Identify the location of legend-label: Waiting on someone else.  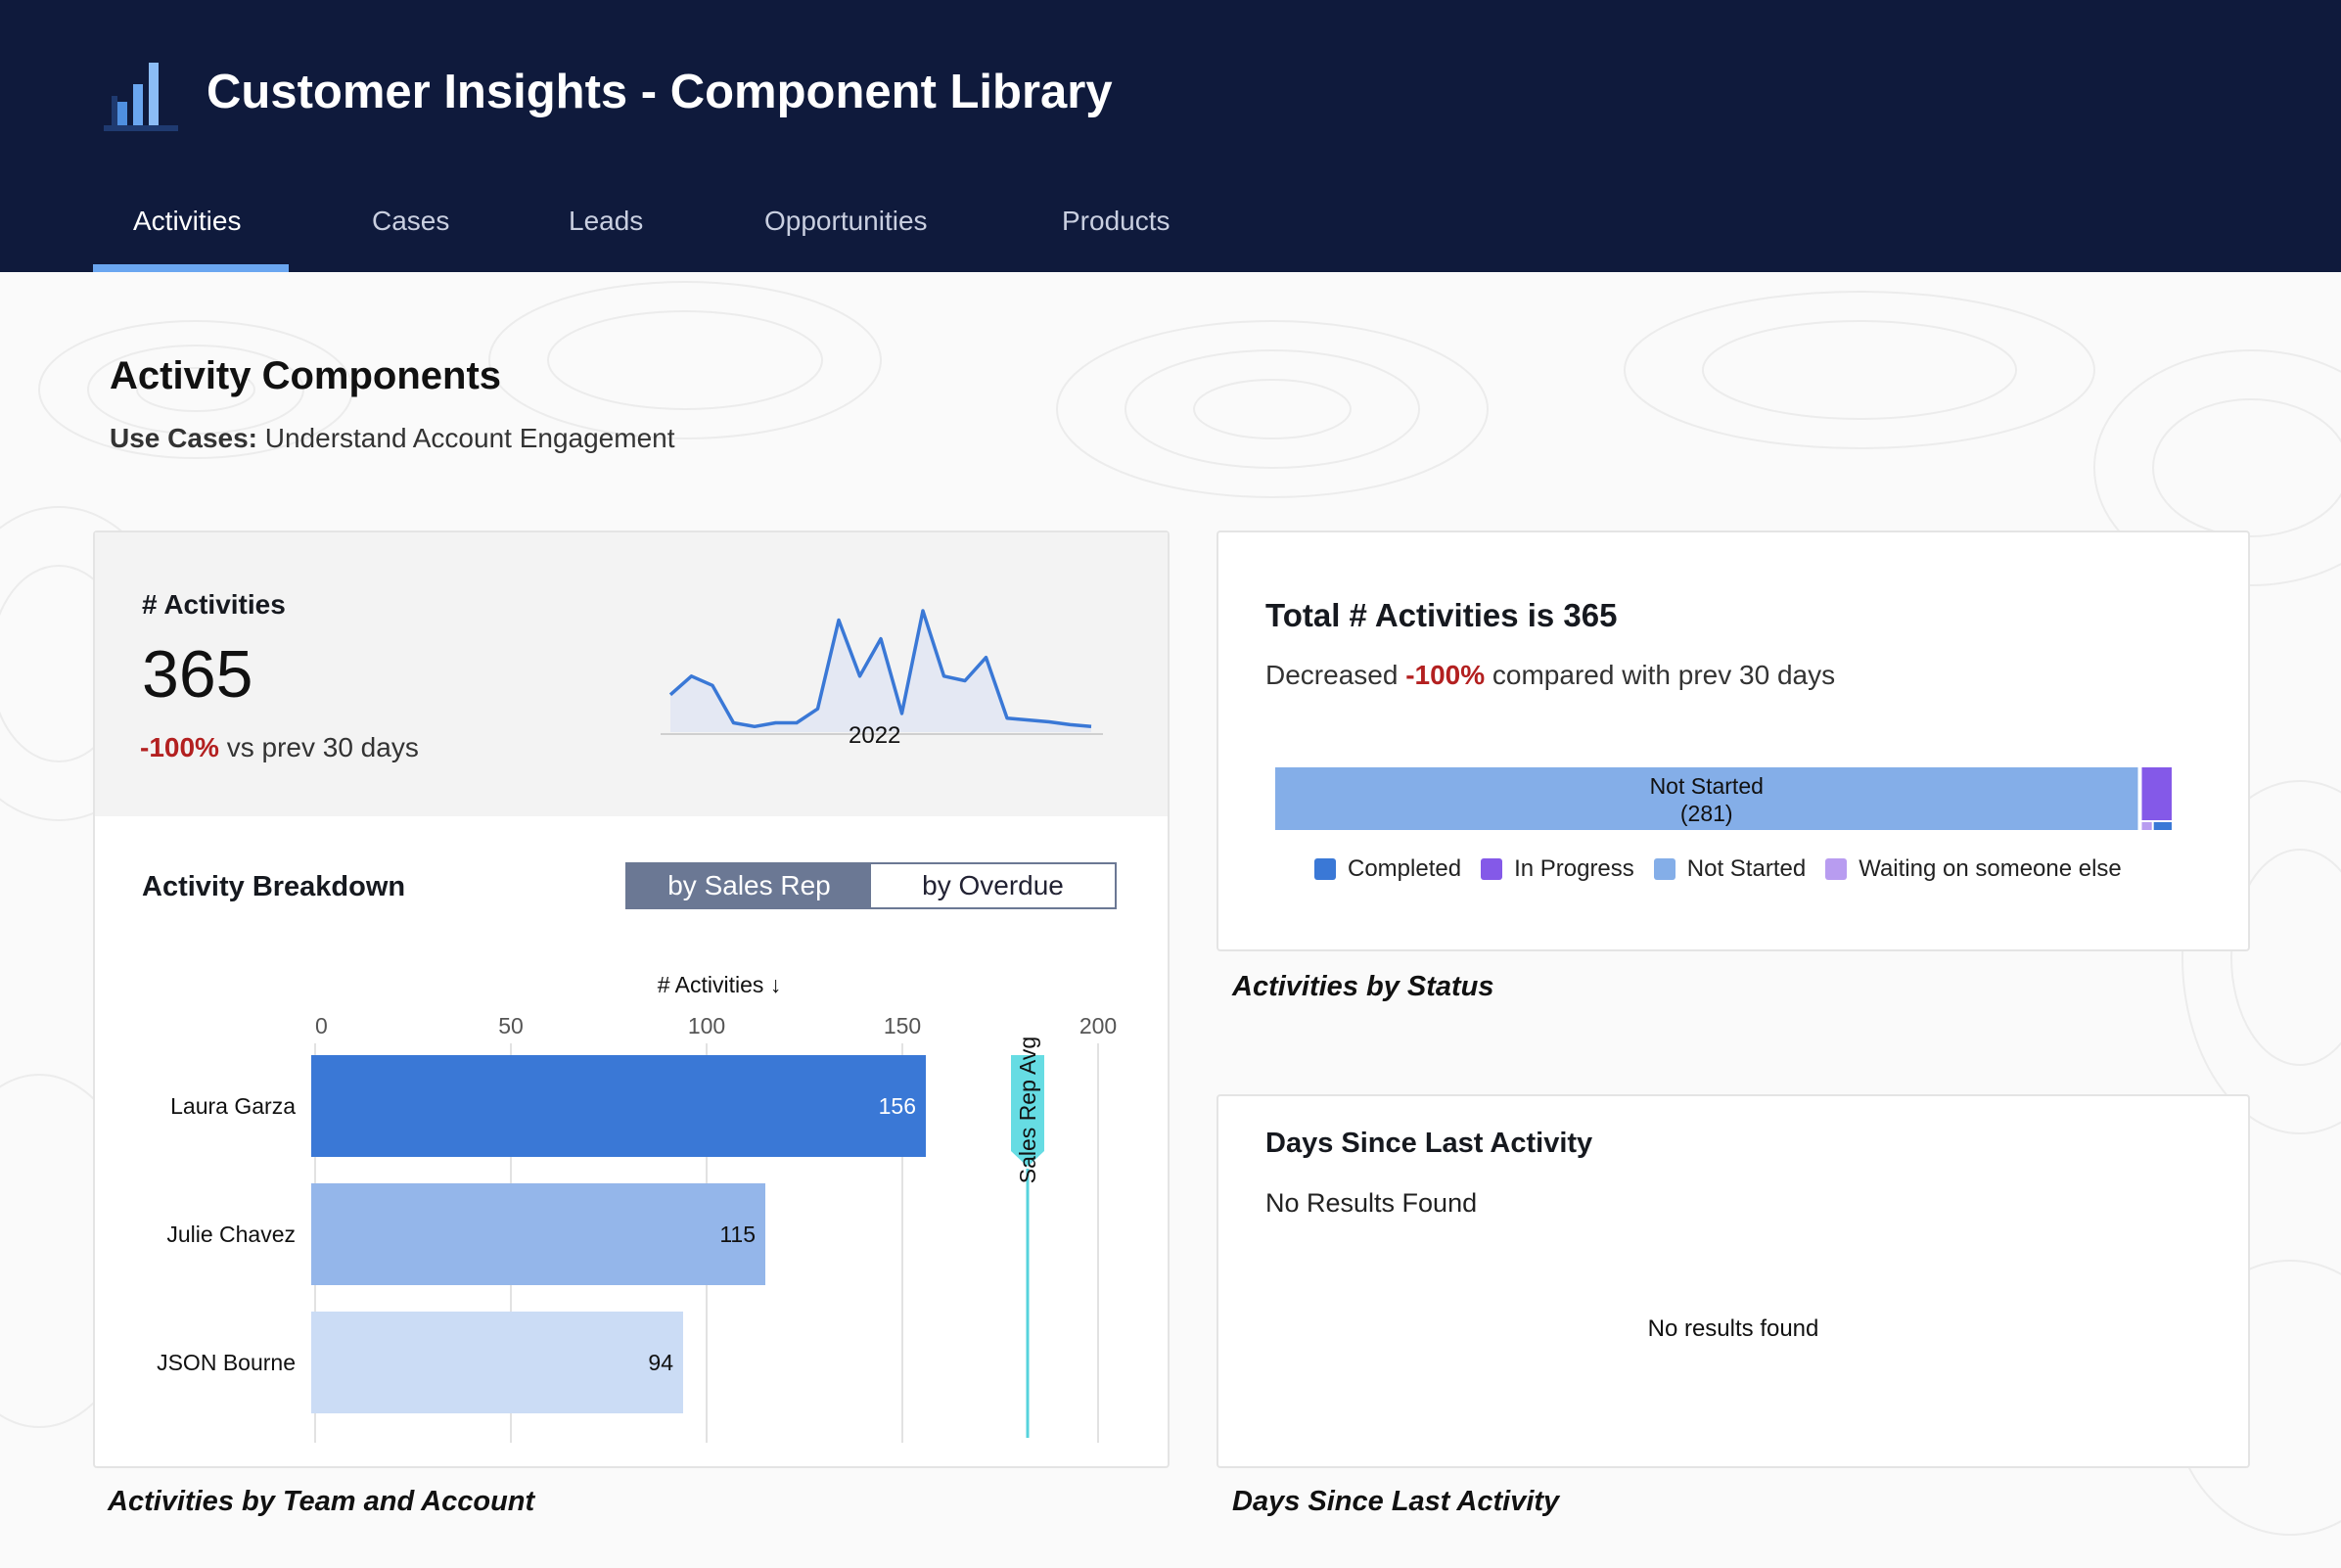
(1991, 868).